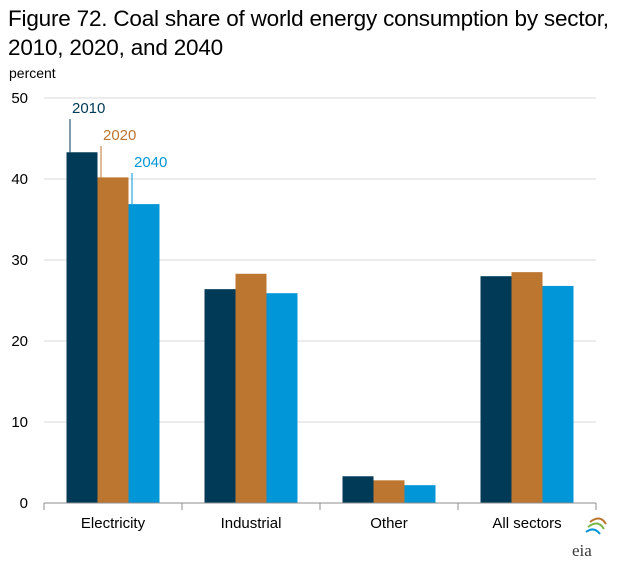 The width and height of the screenshot is (628, 564). What do you see at coordinates (251, 388) in the screenshot?
I see `bar-industrial-2020` at bounding box center [251, 388].